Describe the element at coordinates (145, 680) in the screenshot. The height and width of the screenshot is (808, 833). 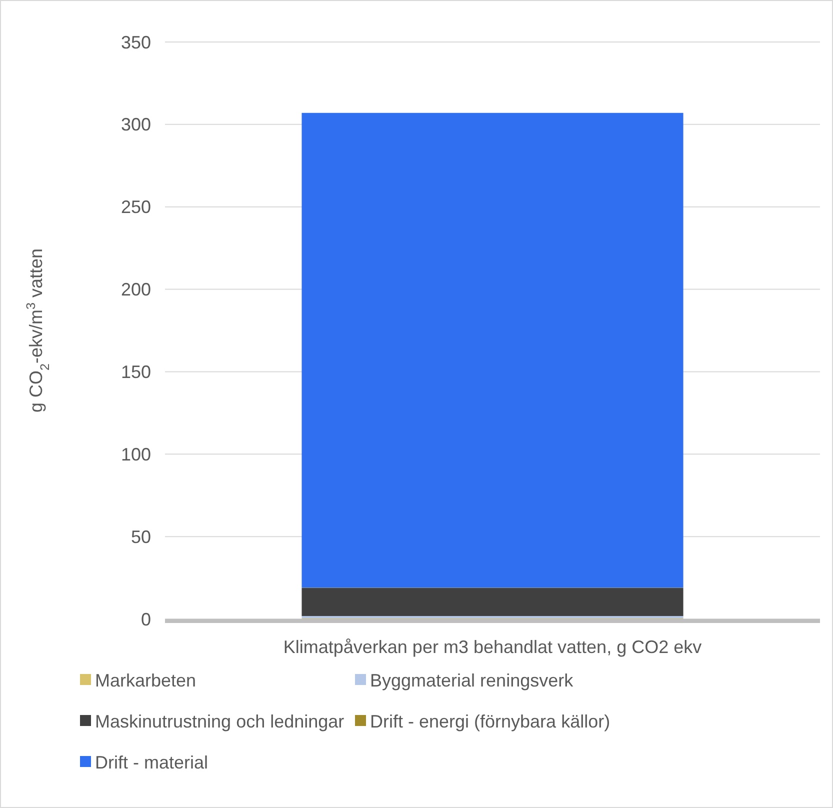
I see `legend-label: Markarbeten` at that location.